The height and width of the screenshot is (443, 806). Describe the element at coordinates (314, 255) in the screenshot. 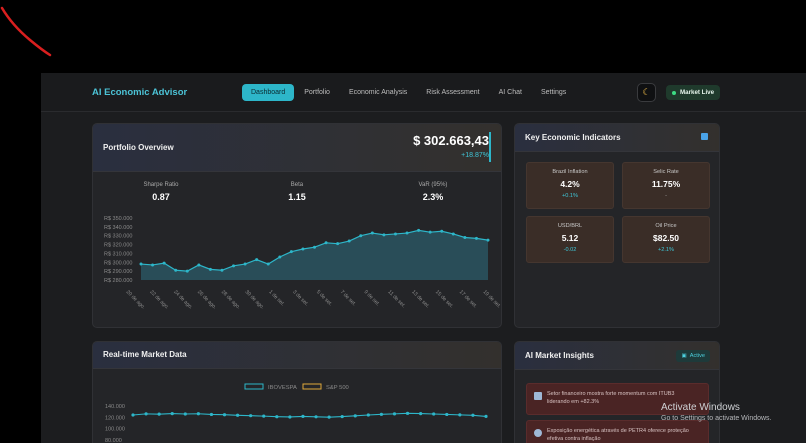

I see `area-fill` at that location.